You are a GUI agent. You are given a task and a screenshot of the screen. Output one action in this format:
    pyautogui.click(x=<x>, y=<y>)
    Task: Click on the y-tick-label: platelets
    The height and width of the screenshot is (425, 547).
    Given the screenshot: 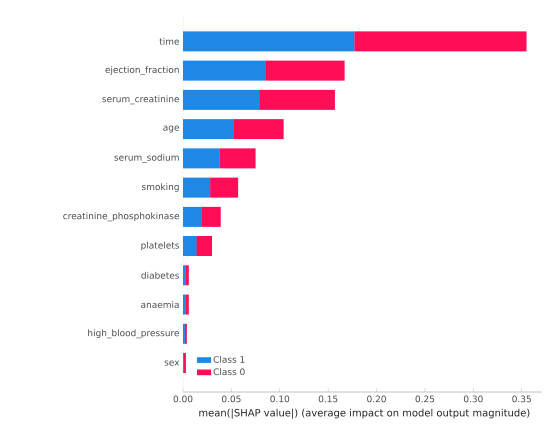 What is the action you would take?
    pyautogui.click(x=160, y=246)
    